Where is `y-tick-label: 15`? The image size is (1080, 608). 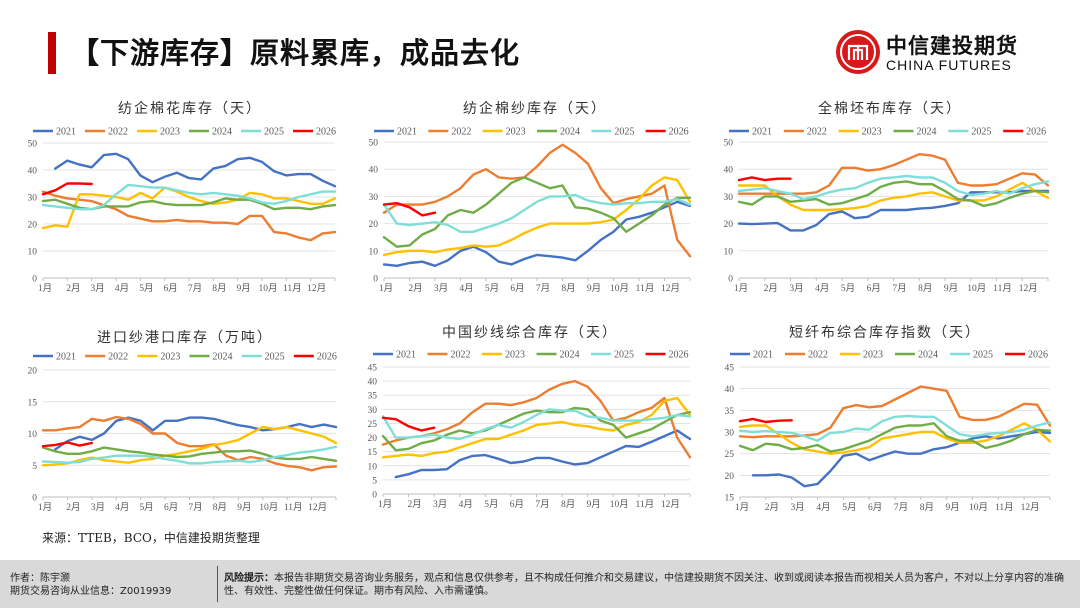
y-tick-label: 15 is located at coordinates (373, 453).